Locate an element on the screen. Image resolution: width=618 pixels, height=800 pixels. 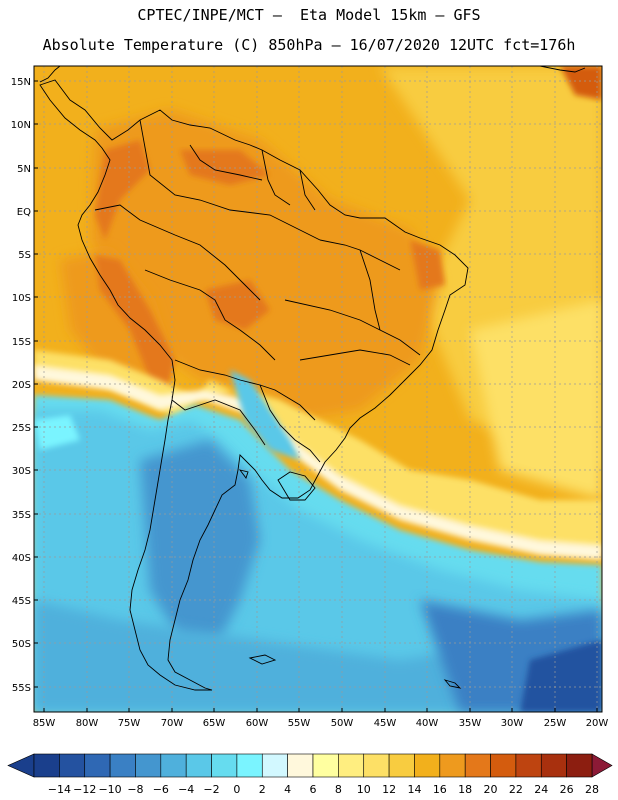
lon-label: 40W is located at coordinates (427, 723).